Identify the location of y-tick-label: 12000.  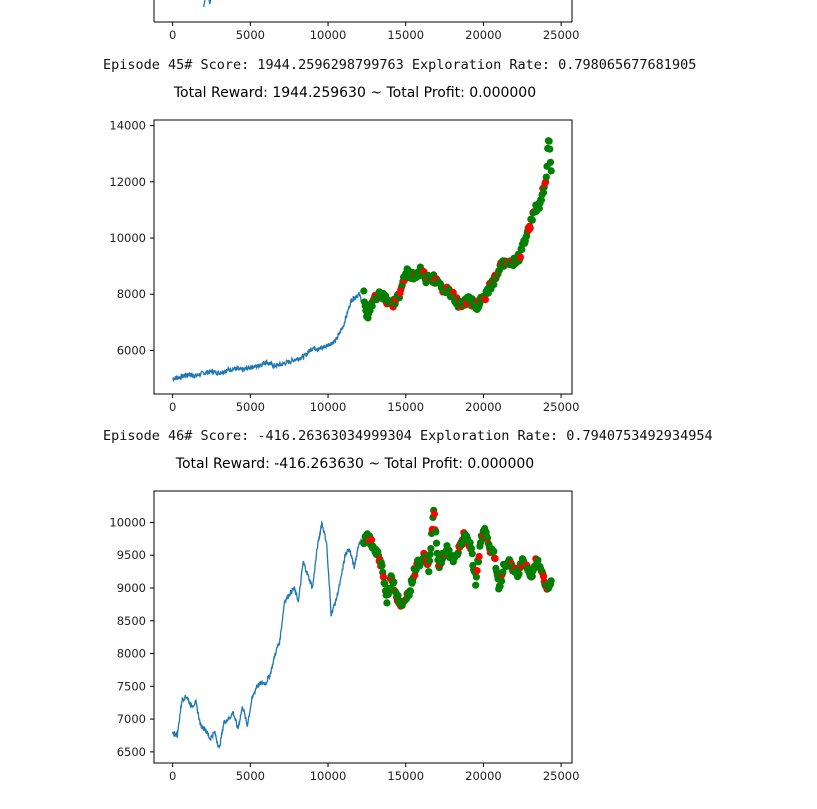
(127, 182).